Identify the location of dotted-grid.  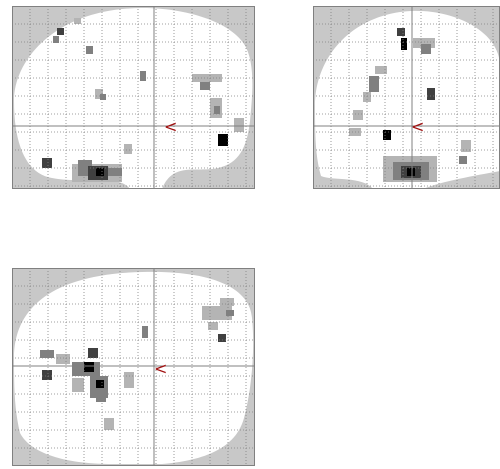
(406, 97).